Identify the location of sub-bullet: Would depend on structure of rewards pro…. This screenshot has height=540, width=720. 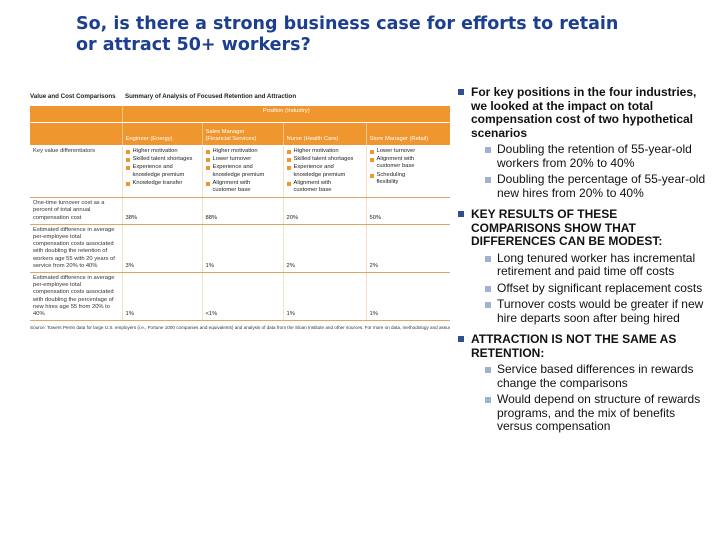
(596, 413).